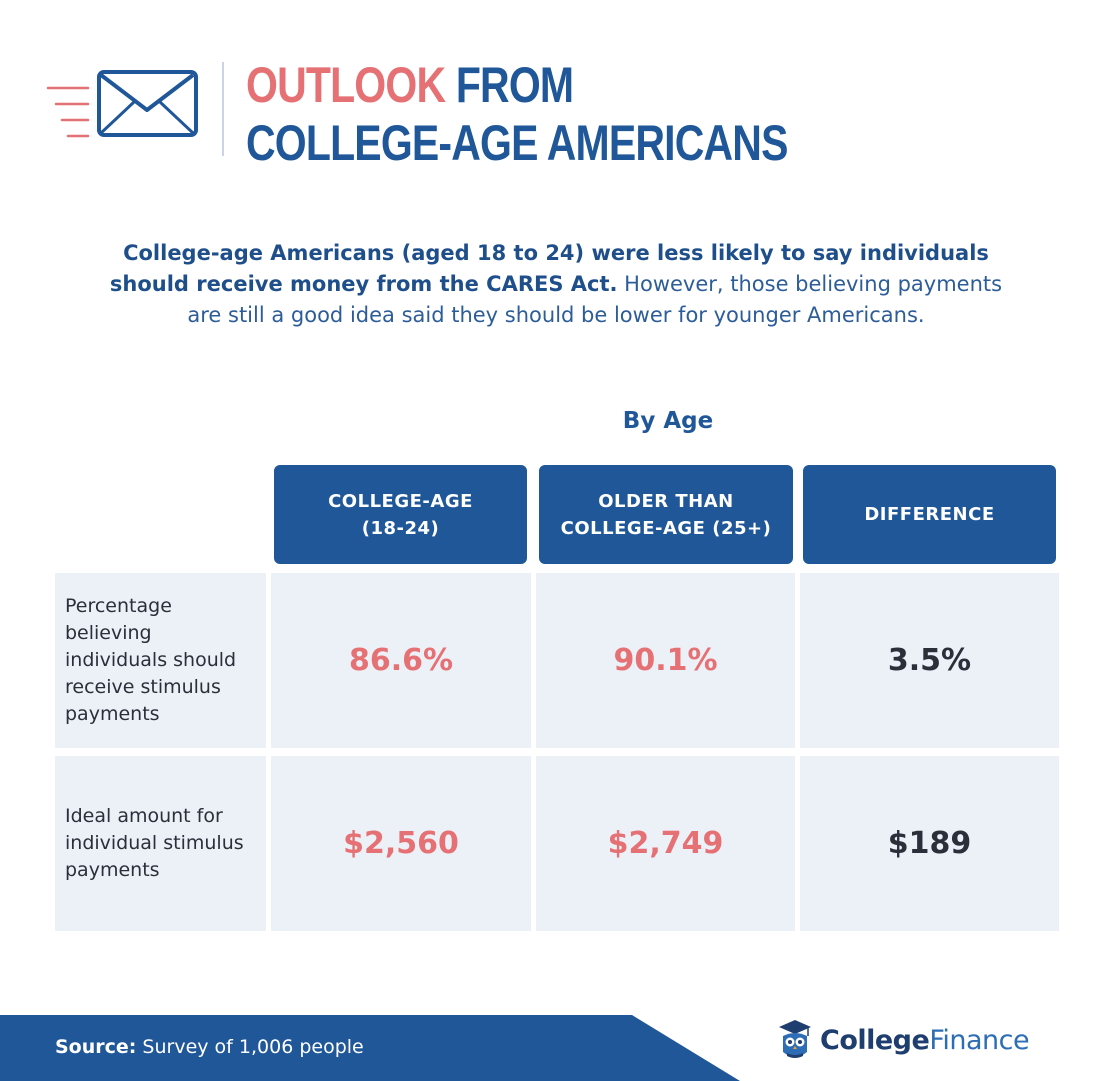 The width and height of the screenshot is (1112, 1081). What do you see at coordinates (666, 501) in the screenshot?
I see `column-header-line: OLDER THAN` at bounding box center [666, 501].